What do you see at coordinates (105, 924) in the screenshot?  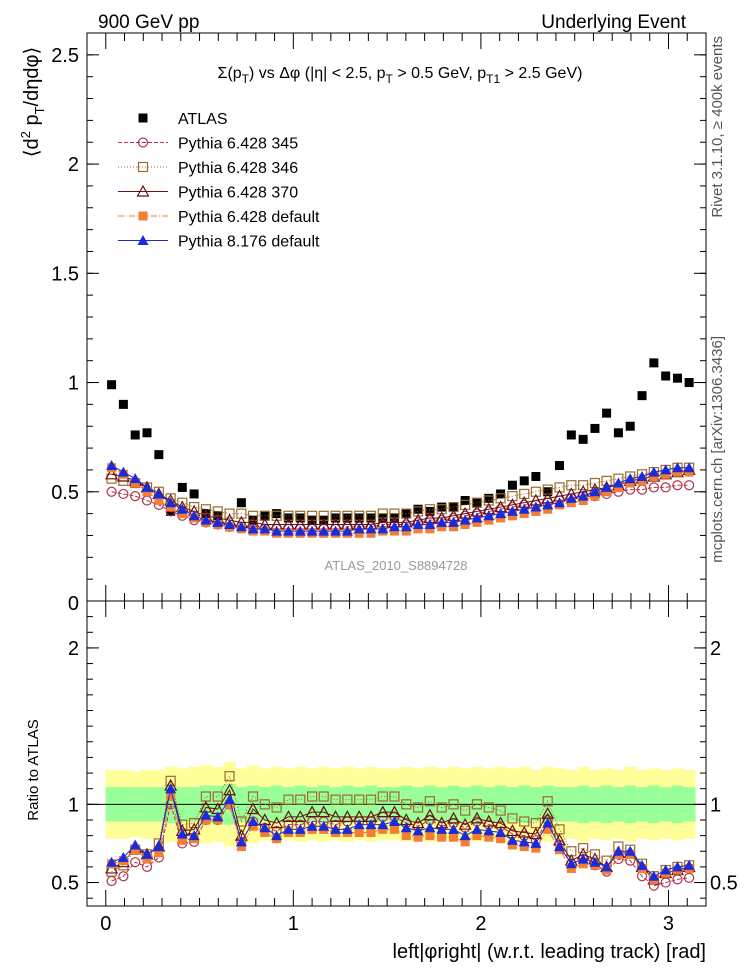 I see `x-tick-label: 0` at bounding box center [105, 924].